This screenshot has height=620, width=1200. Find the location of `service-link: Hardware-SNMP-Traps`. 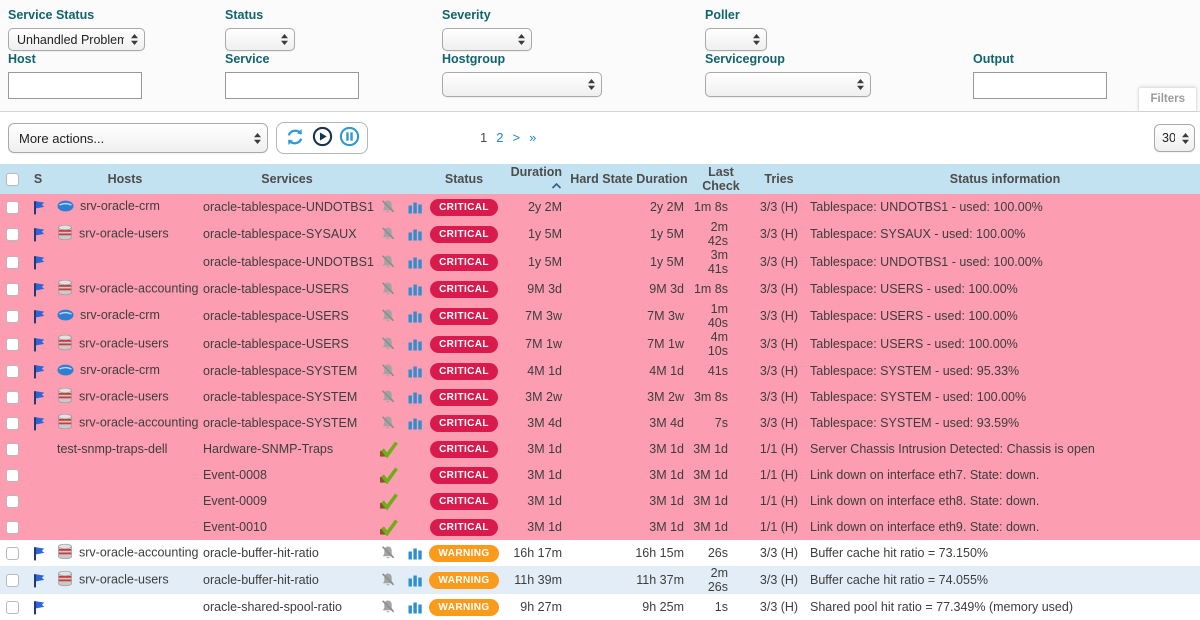

service-link: Hardware-SNMP-Traps is located at coordinates (268, 449).